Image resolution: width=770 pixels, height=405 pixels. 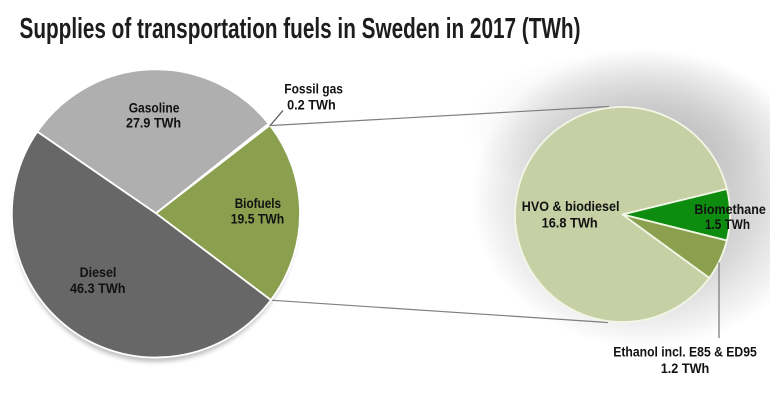 I want to click on svg-text: 16.8 TWh, so click(x=570, y=223).